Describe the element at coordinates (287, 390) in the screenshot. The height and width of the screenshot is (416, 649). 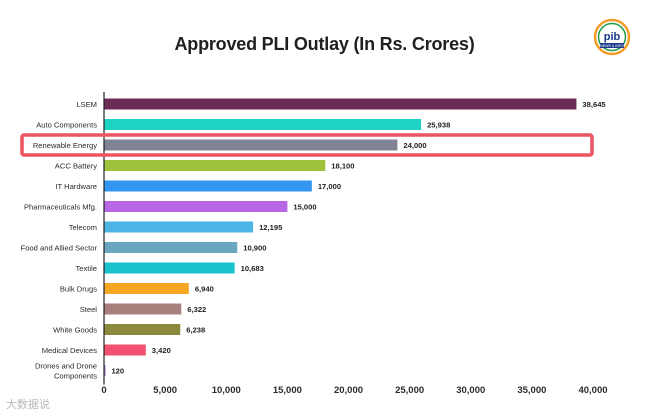
I see `x-tick-label: 15,000` at that location.